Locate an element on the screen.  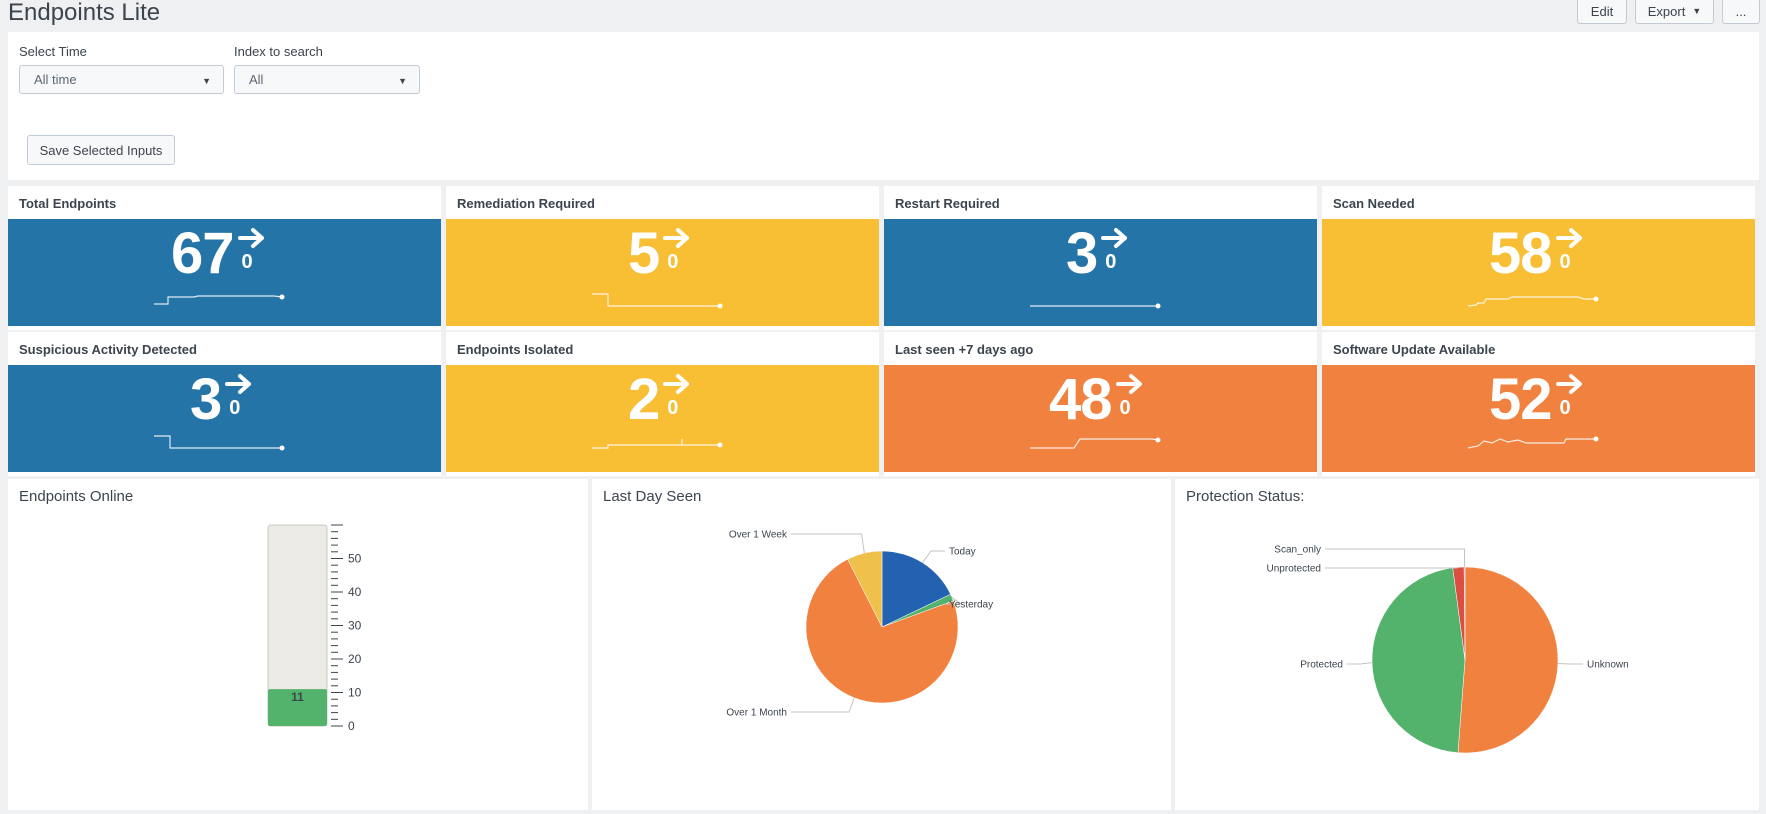
panel-total-endpoints: Total Endpoints 67 0 is located at coordinates (224, 258).